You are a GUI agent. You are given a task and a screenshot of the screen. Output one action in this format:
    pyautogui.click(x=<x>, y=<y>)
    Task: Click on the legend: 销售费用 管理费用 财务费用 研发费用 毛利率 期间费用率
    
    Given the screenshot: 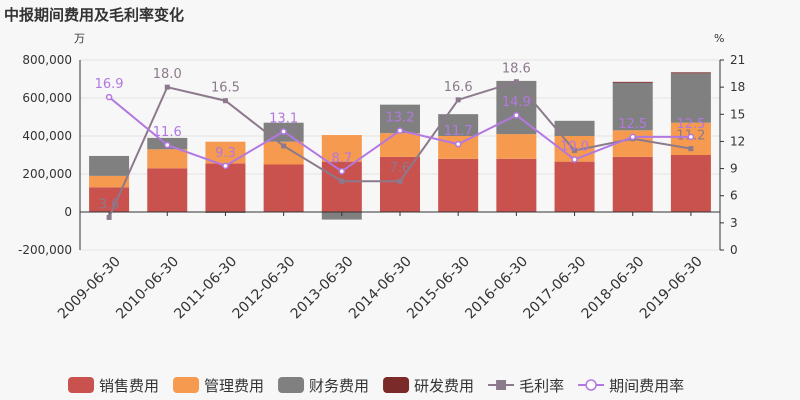 What is the action you would take?
    pyautogui.click(x=376, y=386)
    